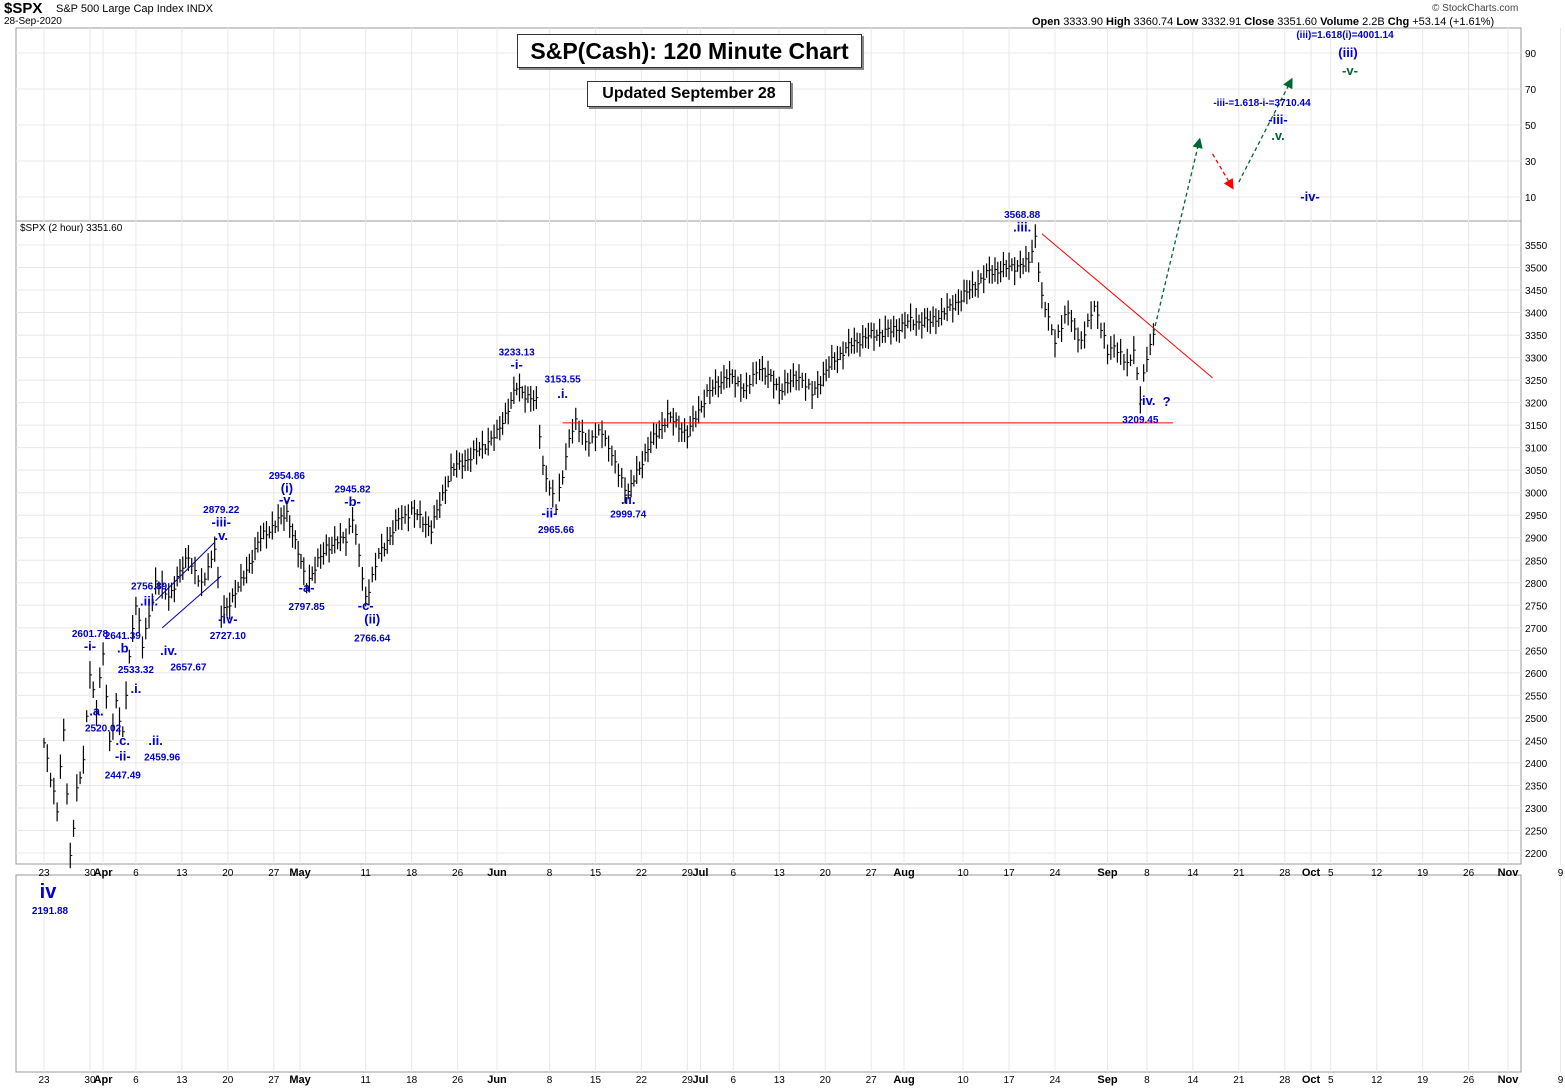 The height and width of the screenshot is (1089, 1565). I want to click on x-tick-label: 14, so click(1193, 873).